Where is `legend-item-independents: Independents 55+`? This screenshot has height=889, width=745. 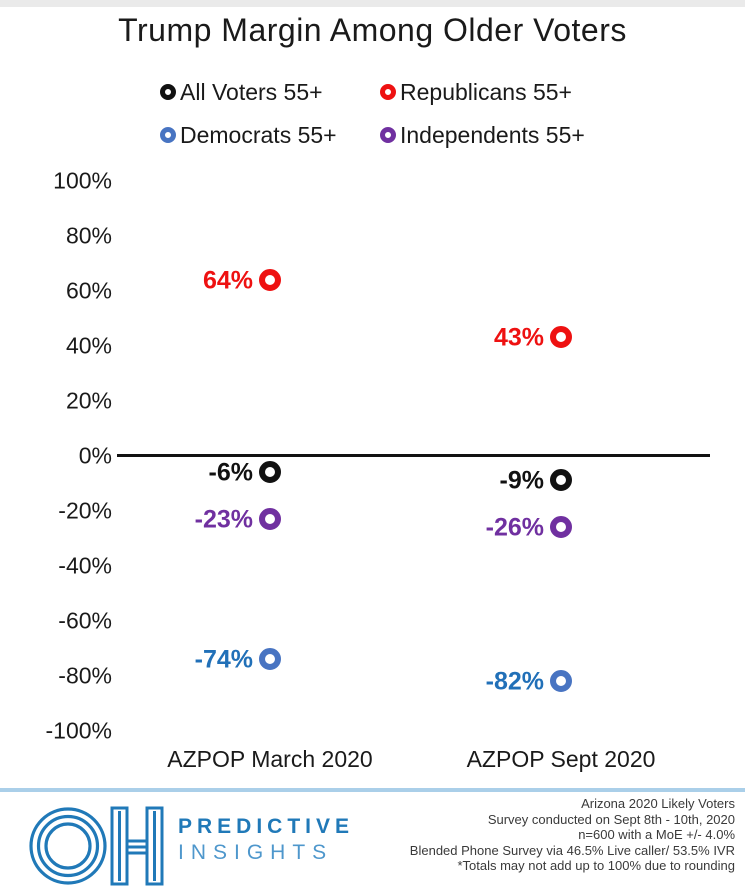
legend-item-independents: Independents 55+ is located at coordinates (482, 135).